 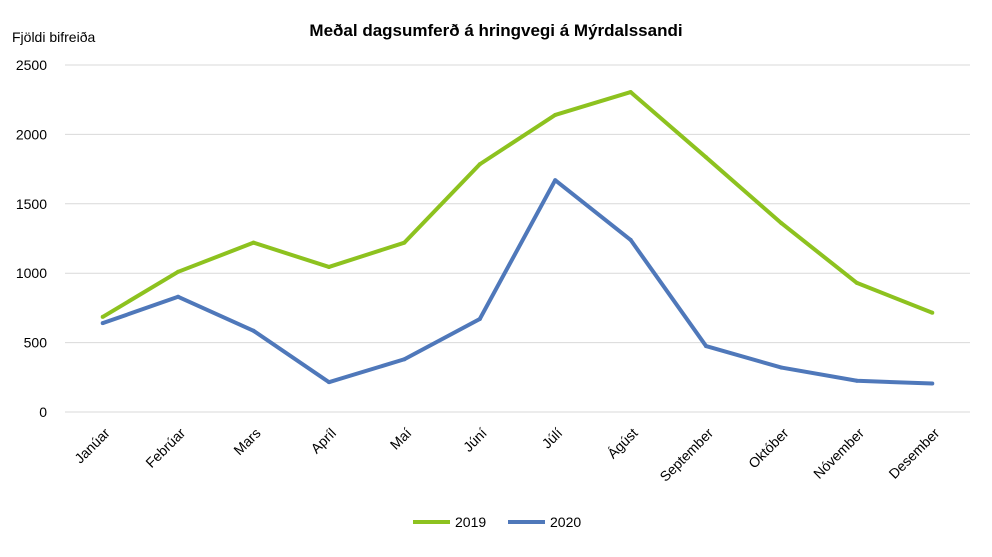 What do you see at coordinates (31, 204) in the screenshot?
I see `y-tick-label: 1500` at bounding box center [31, 204].